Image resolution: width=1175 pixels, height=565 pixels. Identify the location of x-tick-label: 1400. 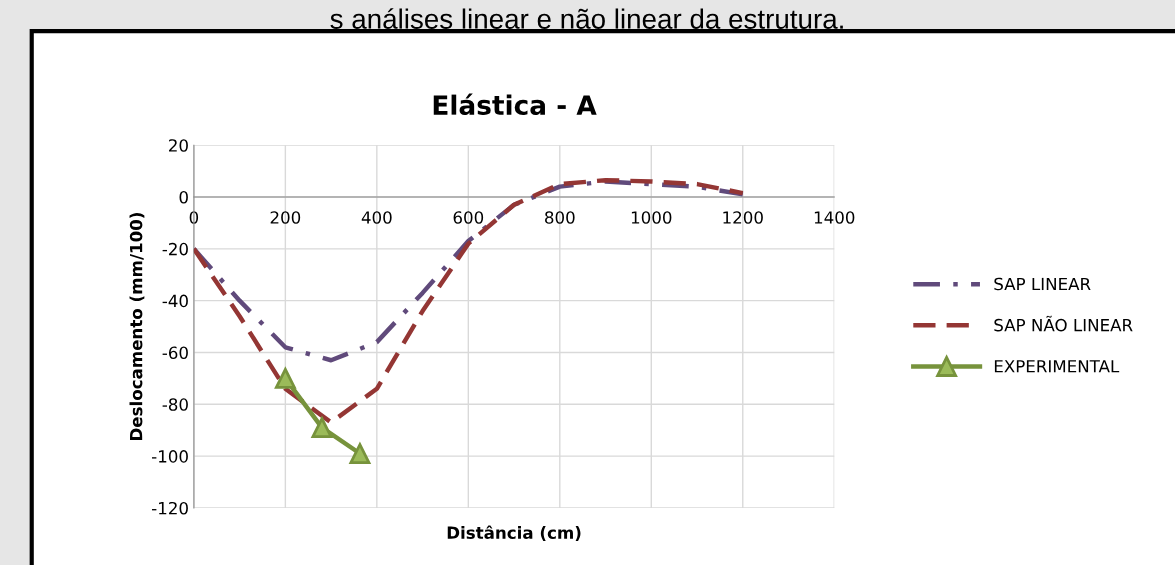
(834, 217).